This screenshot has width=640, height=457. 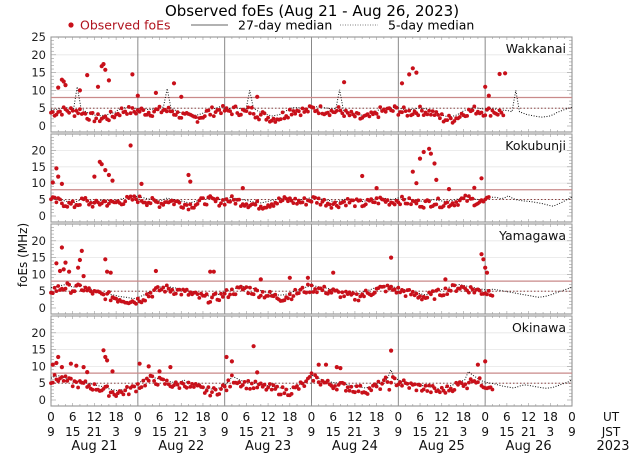 What do you see at coordinates (611, 417) in the screenshot?
I see `ut-row-label: UT` at bounding box center [611, 417].